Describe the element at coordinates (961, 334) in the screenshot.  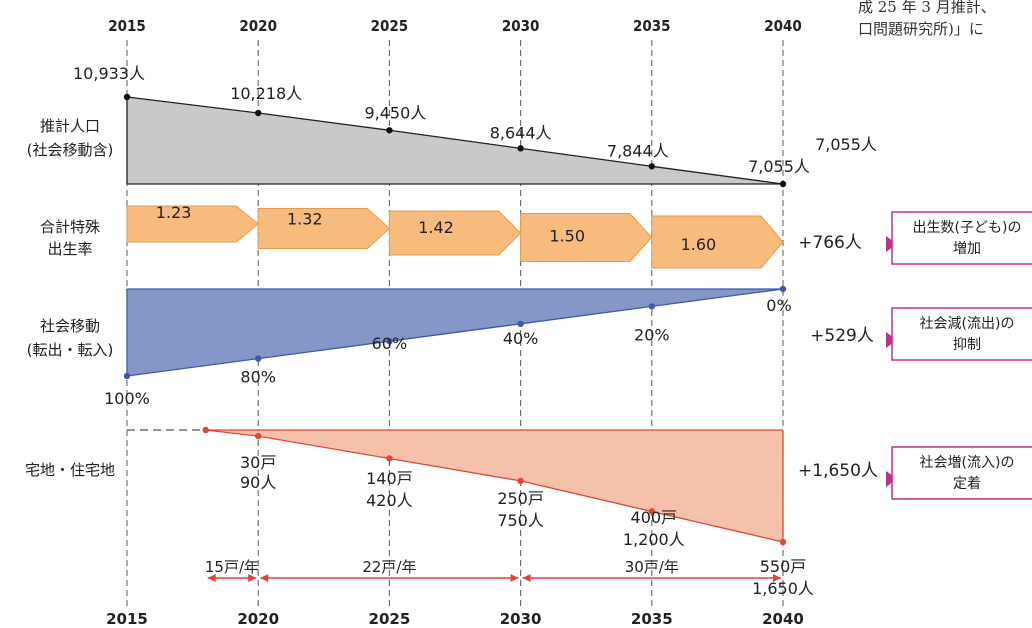
I see `migration-effect-box` at that location.